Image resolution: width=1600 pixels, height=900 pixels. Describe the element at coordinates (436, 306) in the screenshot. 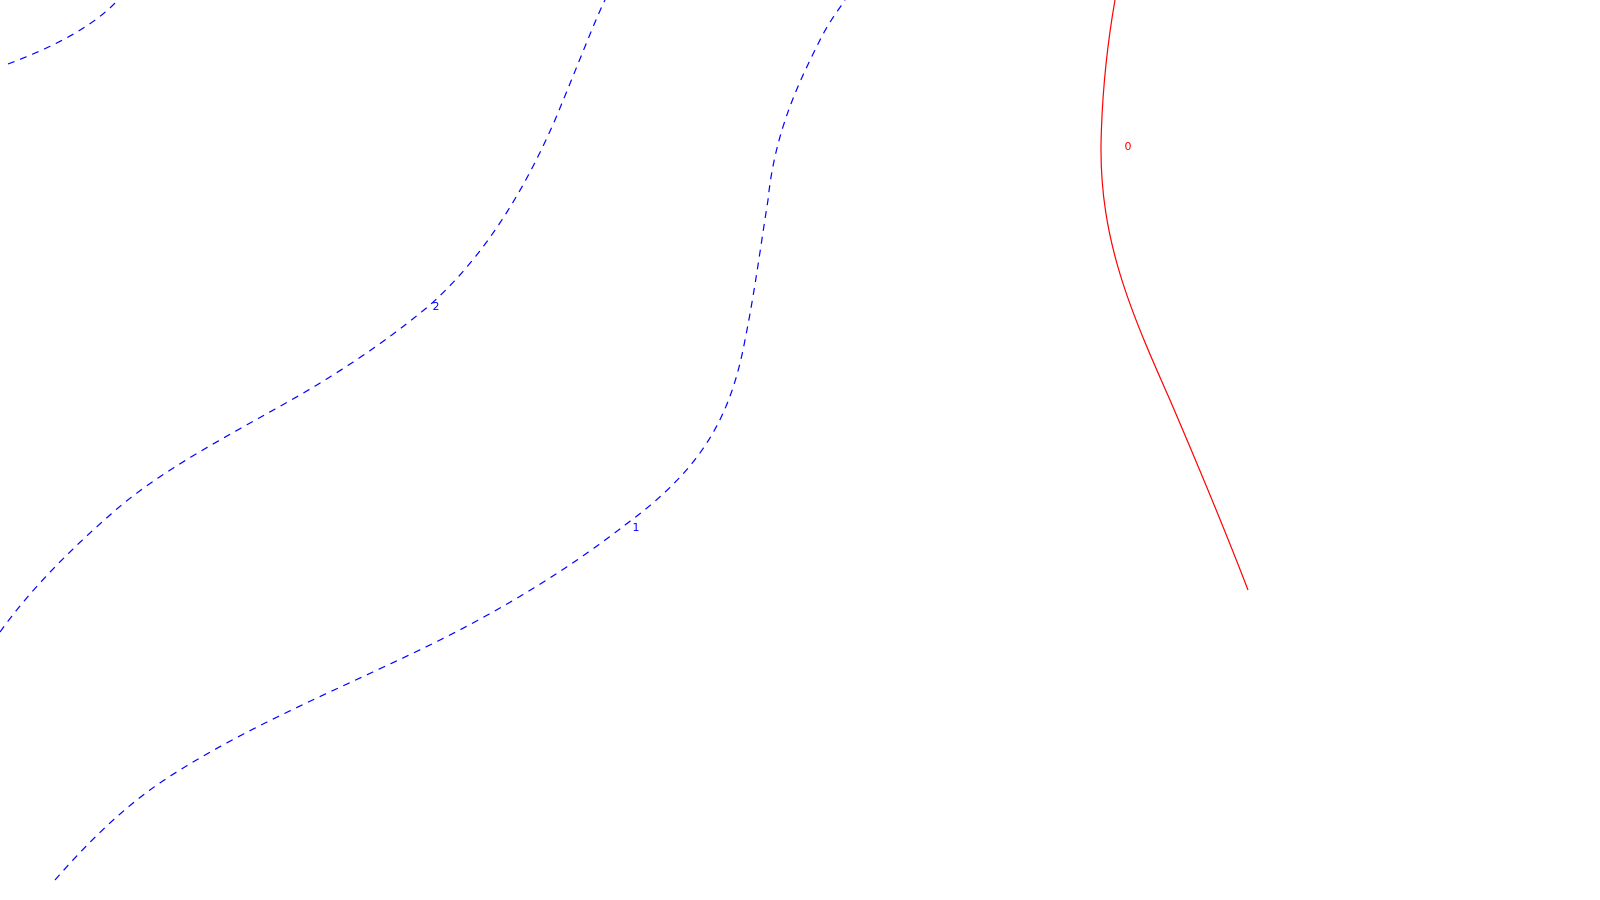

I see `contour-label-2: 2` at that location.